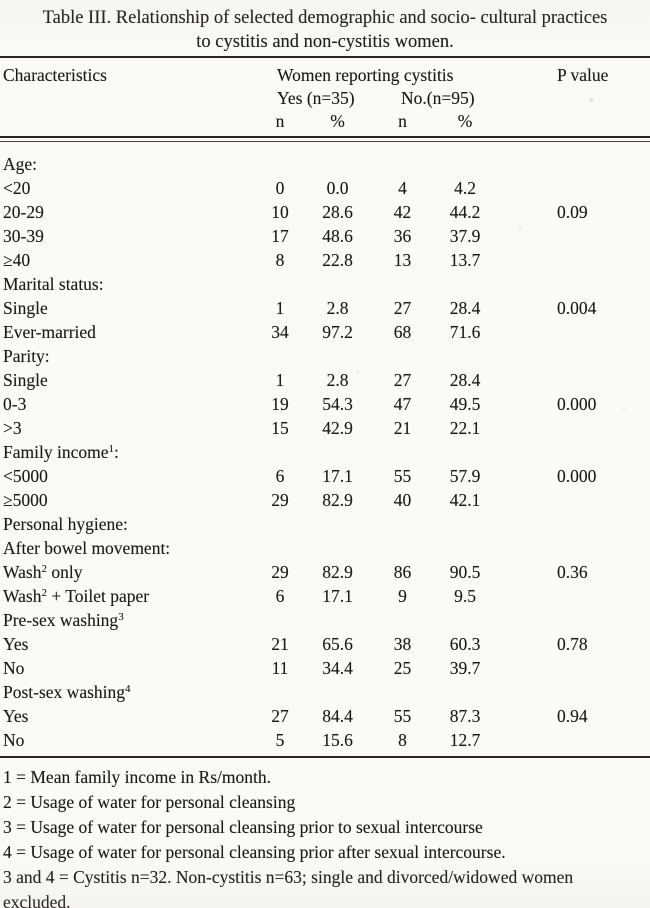 This screenshot has width=650, height=908. I want to click on col-subheader-no-pct: %, so click(465, 121).